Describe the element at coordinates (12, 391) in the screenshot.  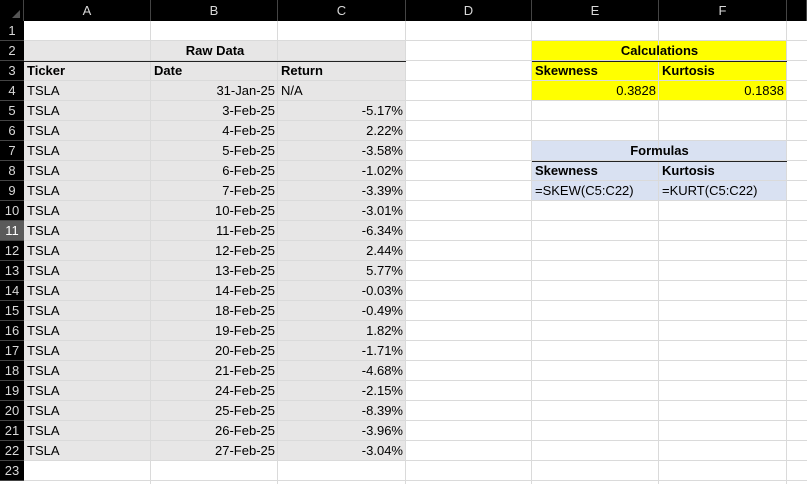
I see `row-header-19: 19` at that location.